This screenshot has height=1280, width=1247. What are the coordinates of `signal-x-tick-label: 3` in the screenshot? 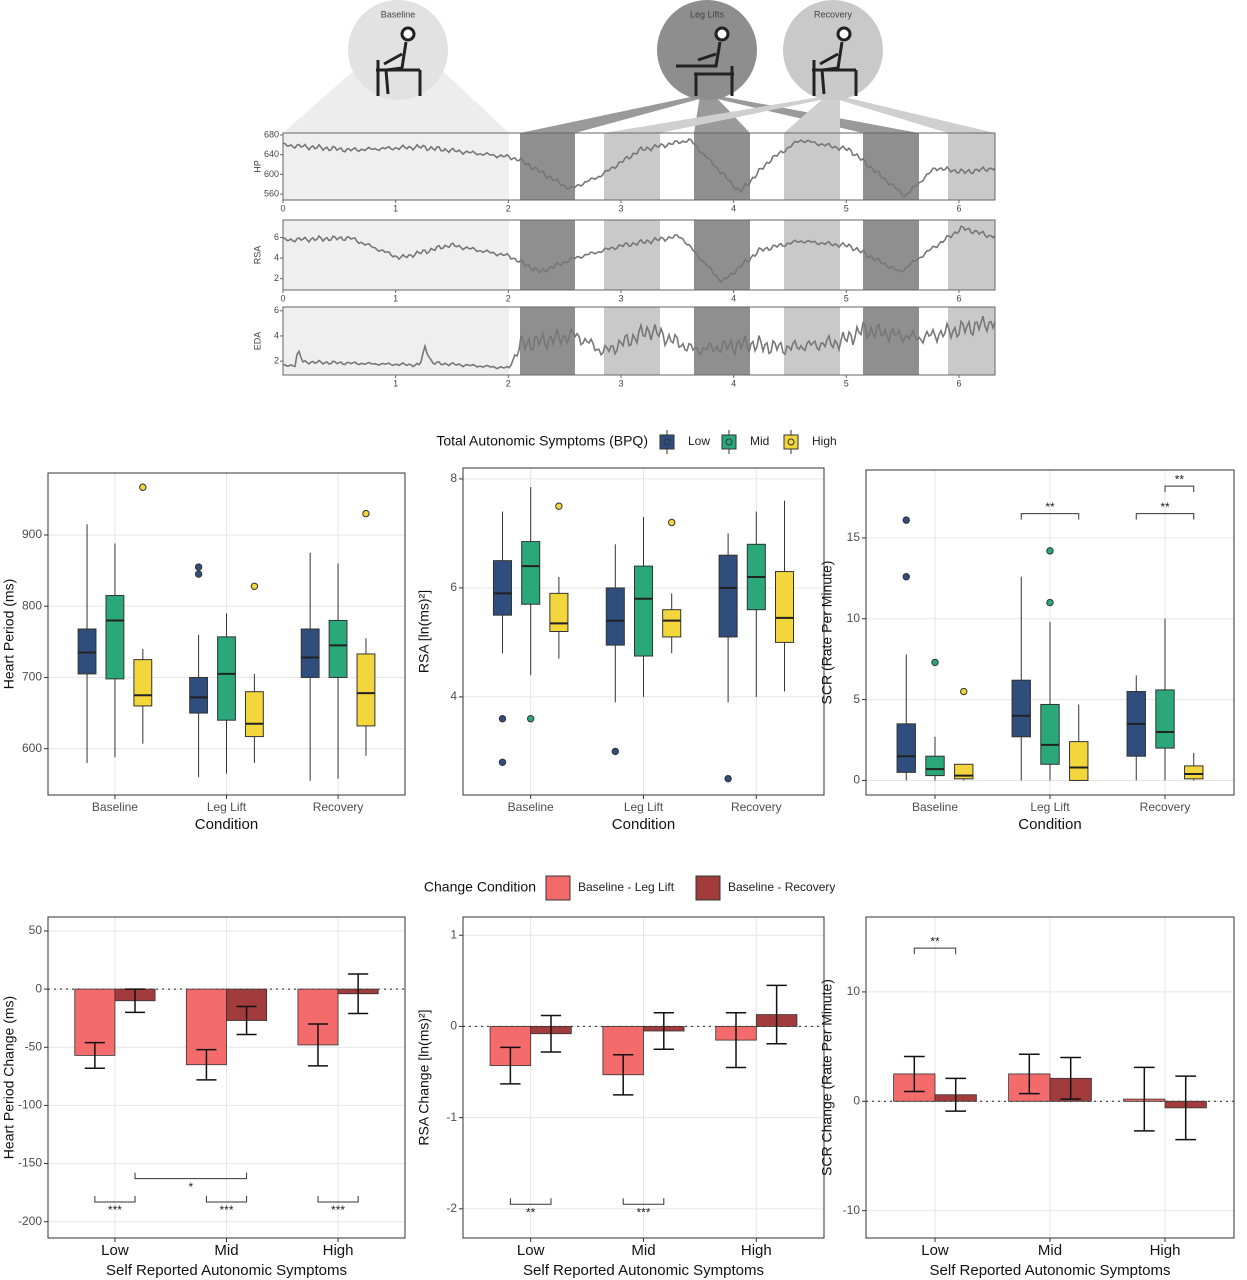 It's located at (620, 208).